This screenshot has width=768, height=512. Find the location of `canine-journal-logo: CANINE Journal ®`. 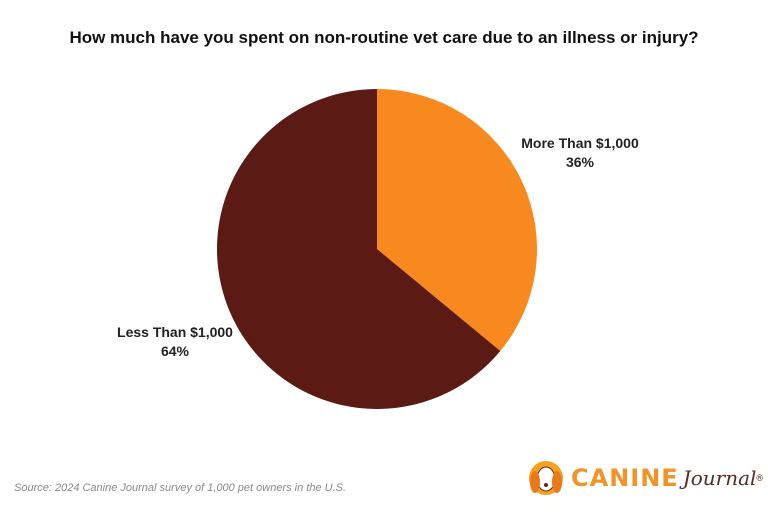

canine-journal-logo: CANINE Journal ® is located at coordinates (645, 478).